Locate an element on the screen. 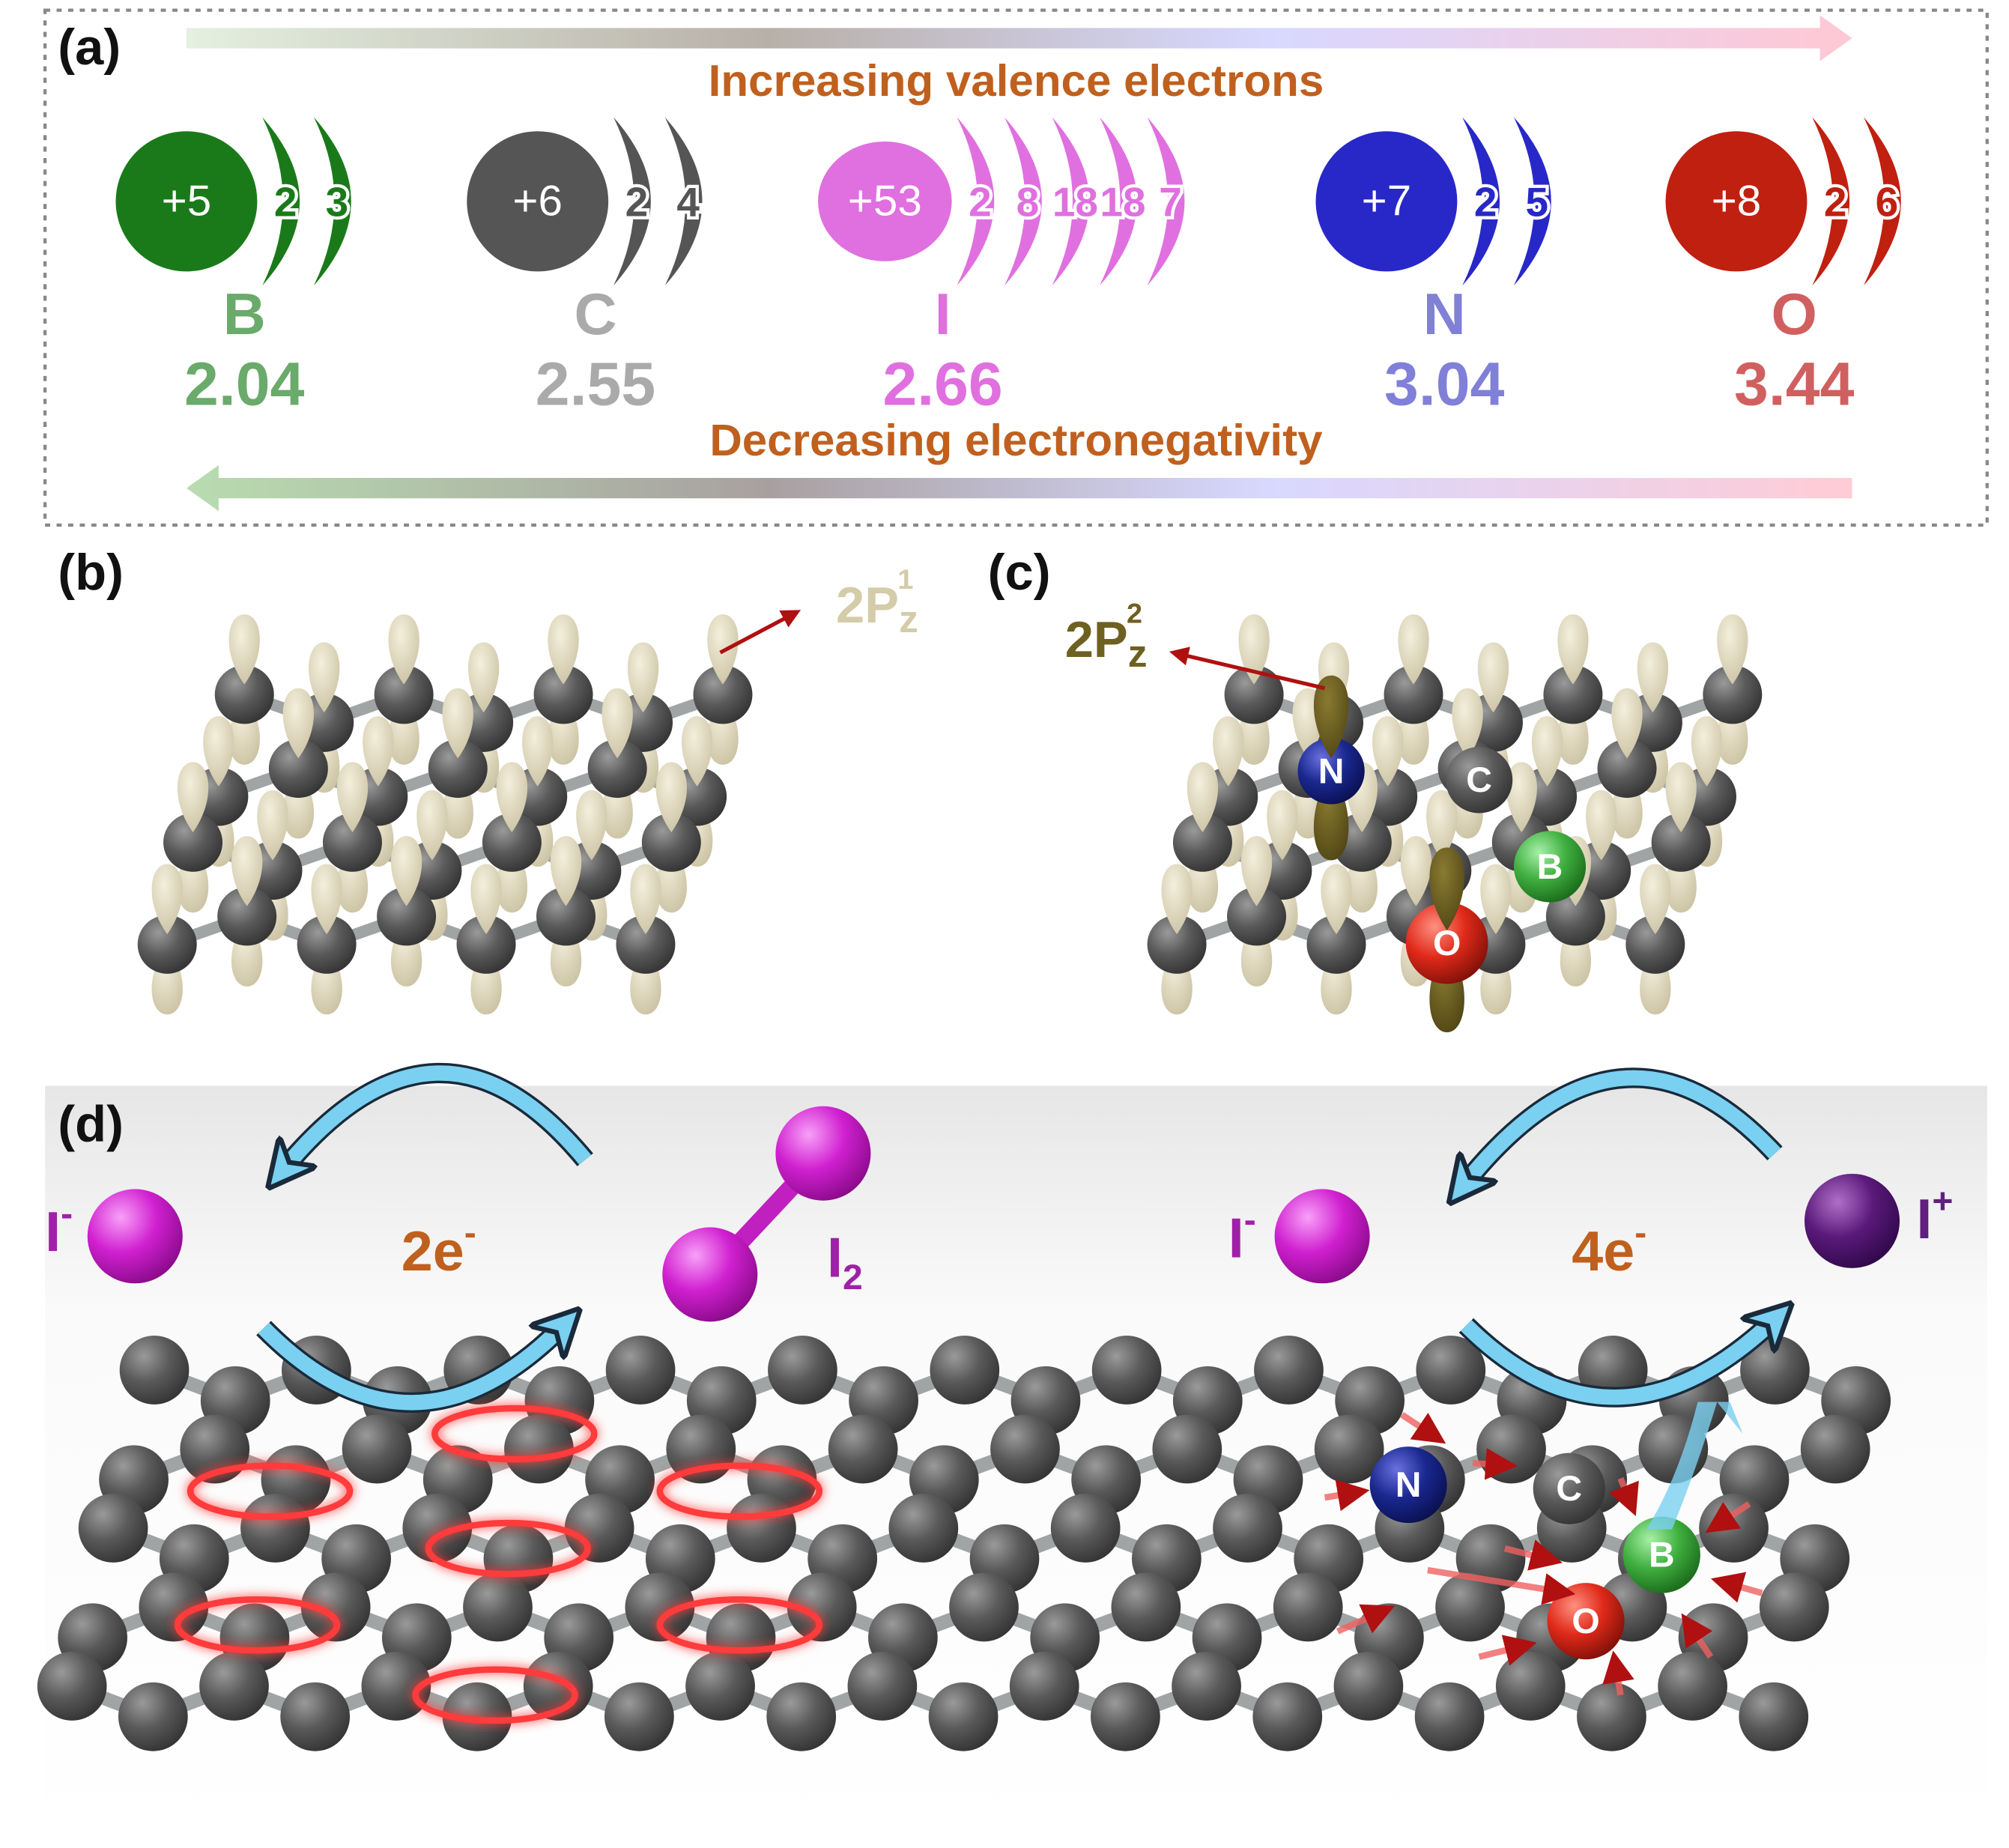  transfer-beam is located at coordinates (1694, 1466).